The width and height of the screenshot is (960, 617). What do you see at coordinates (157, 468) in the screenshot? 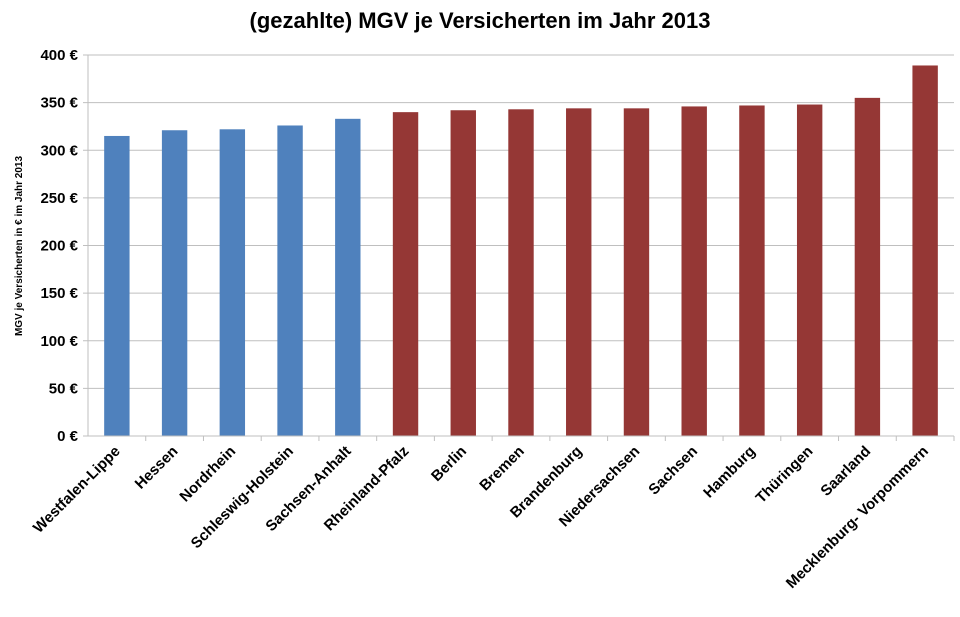
I see `x-tick-label: Hessen` at bounding box center [157, 468].